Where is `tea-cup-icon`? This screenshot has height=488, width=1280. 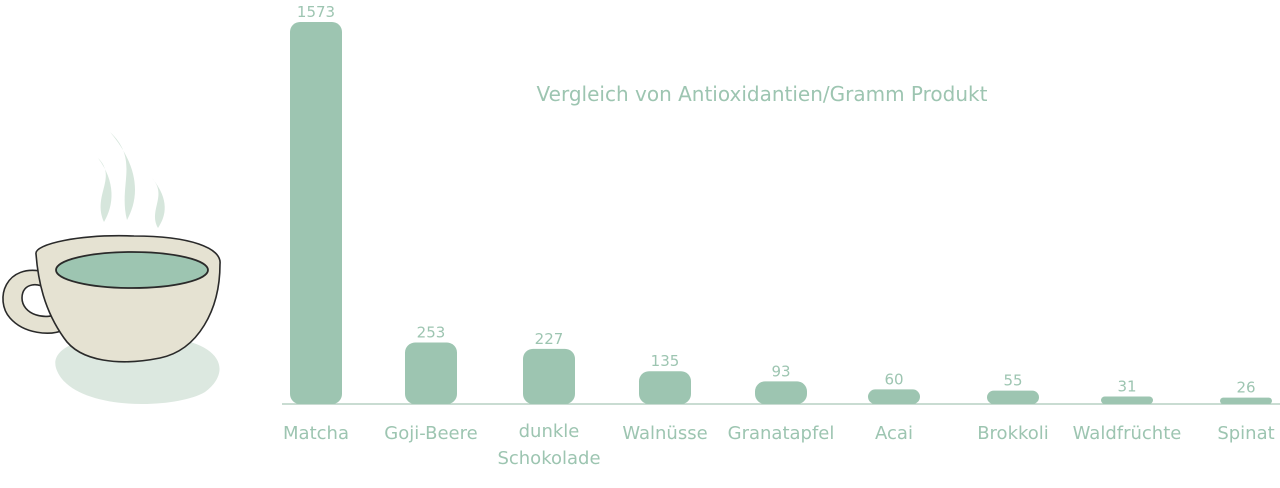
tea-cup-icon is located at coordinates (111, 268).